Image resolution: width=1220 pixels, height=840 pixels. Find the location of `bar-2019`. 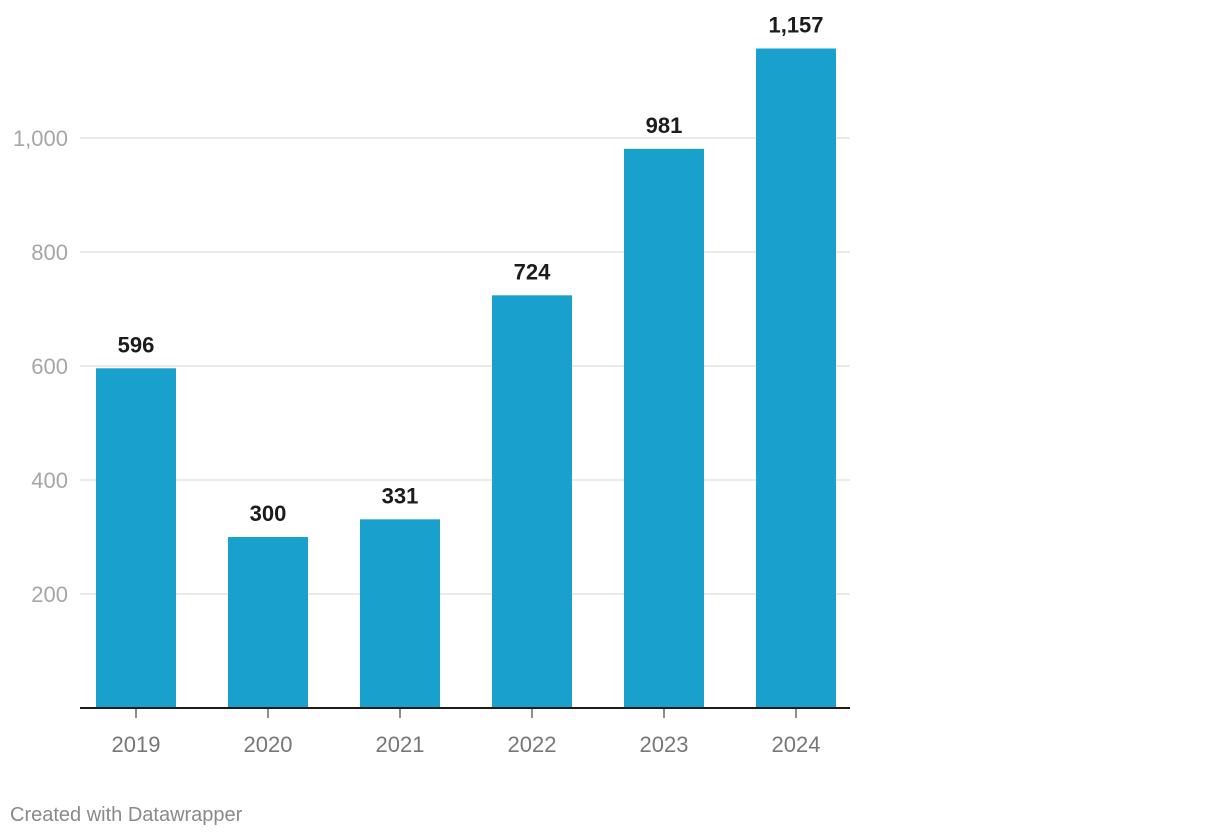

bar-2019 is located at coordinates (136, 538).